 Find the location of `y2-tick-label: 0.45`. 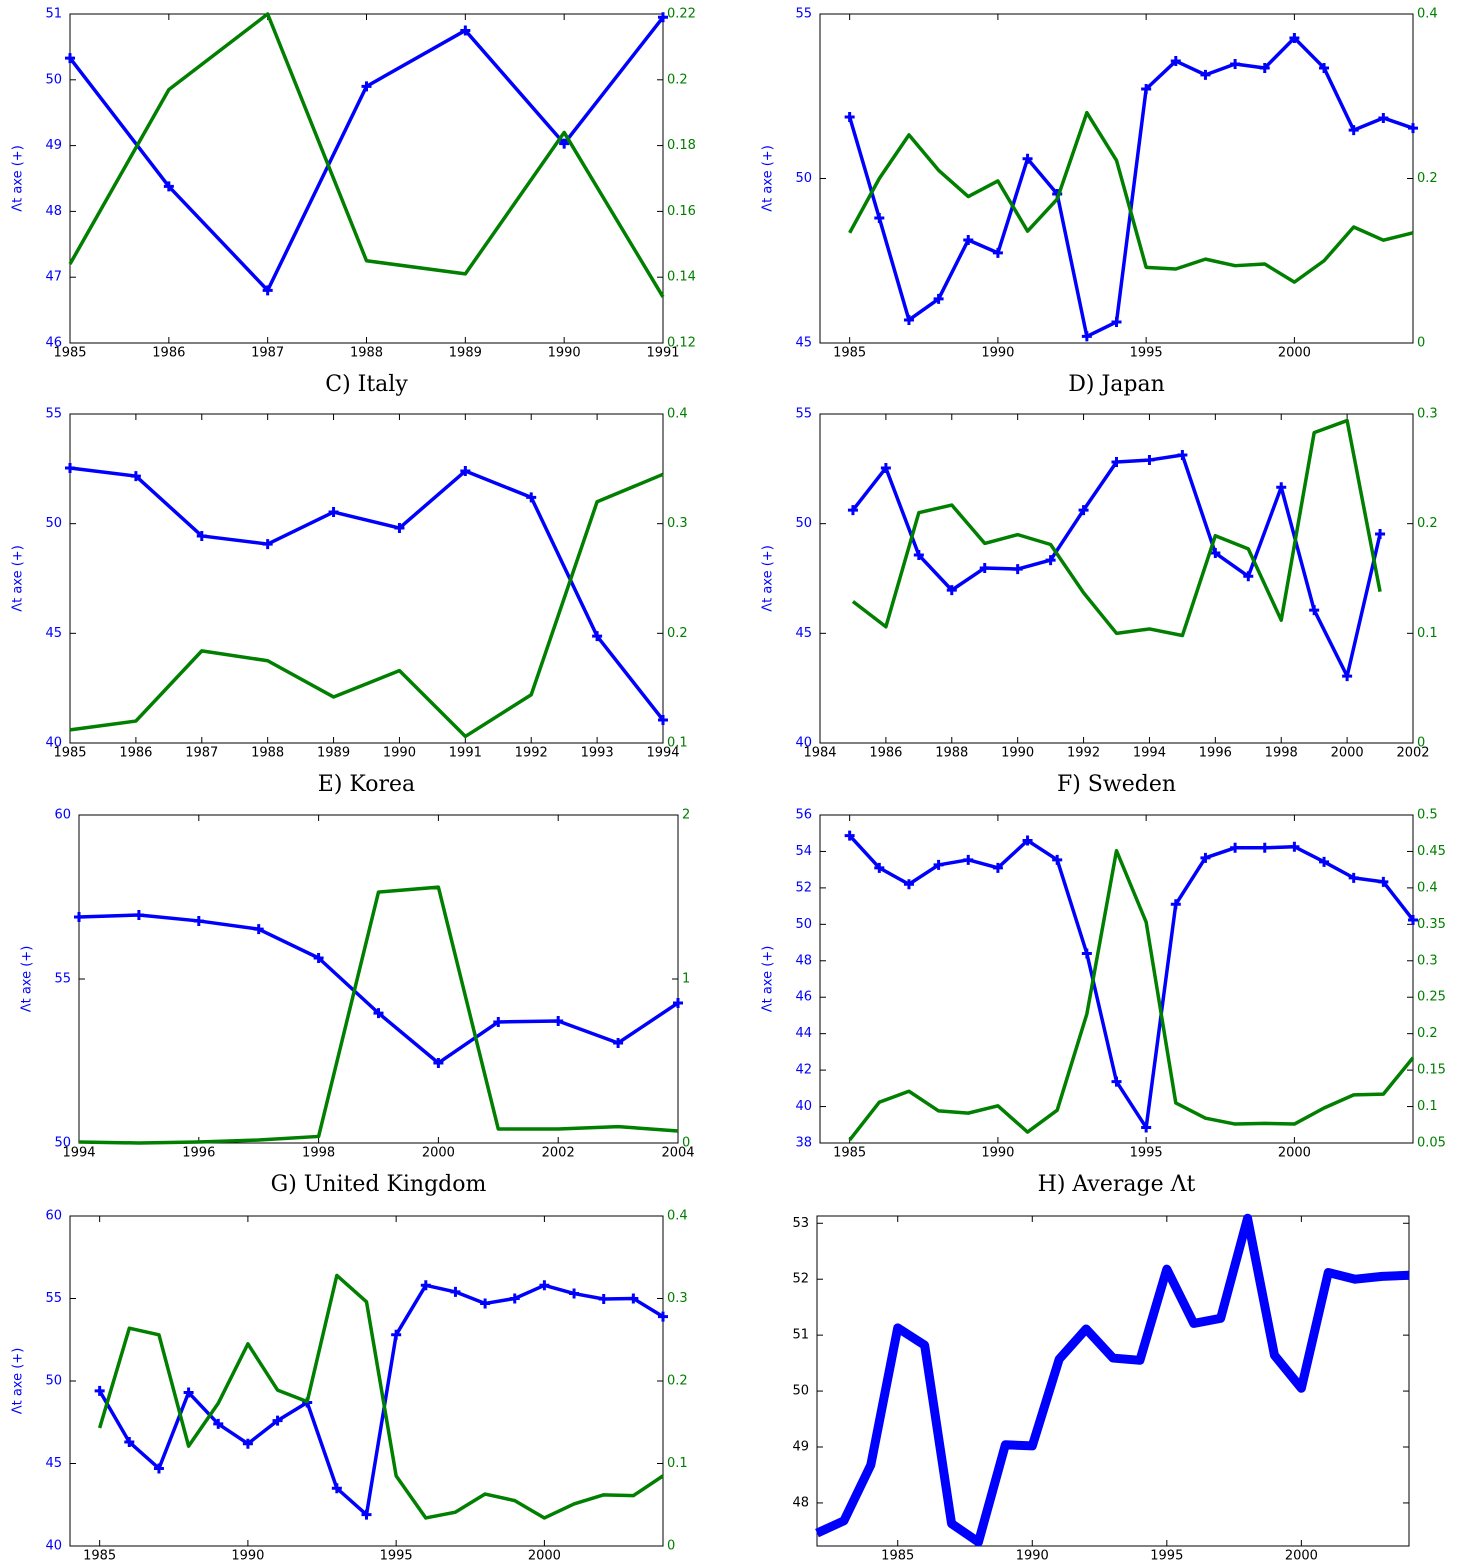

y2-tick-label: 0.45 is located at coordinates (1431, 851).